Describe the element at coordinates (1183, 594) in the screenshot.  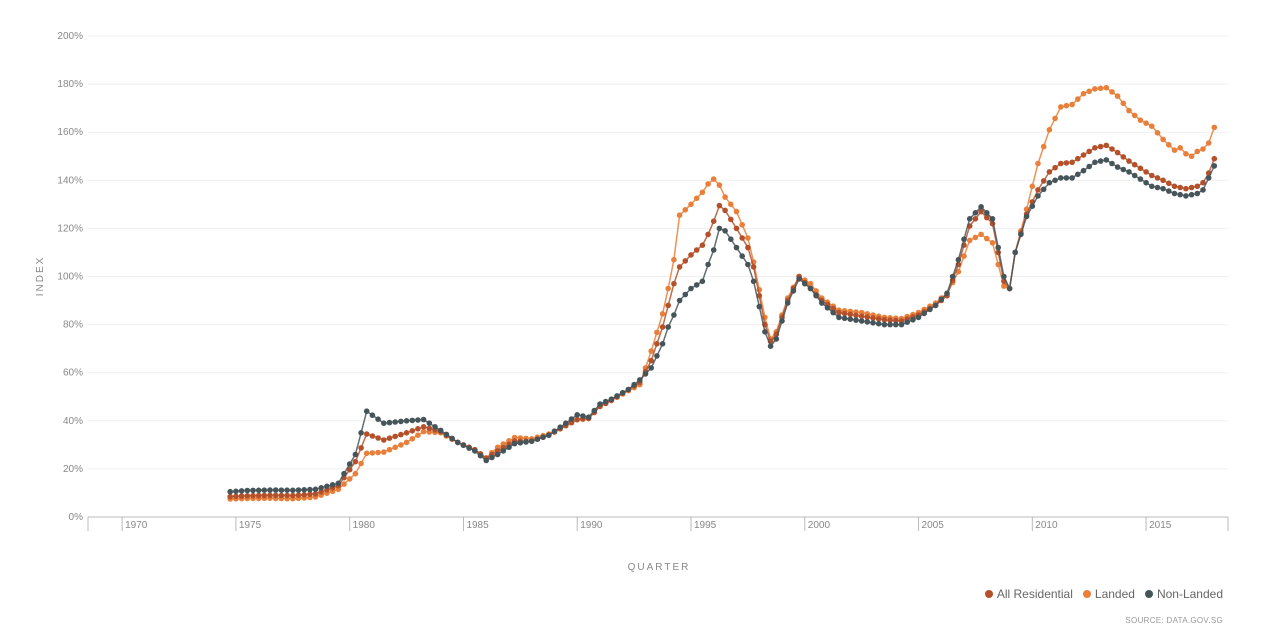
I see `legend-item-non-landed: Non-Landed` at that location.